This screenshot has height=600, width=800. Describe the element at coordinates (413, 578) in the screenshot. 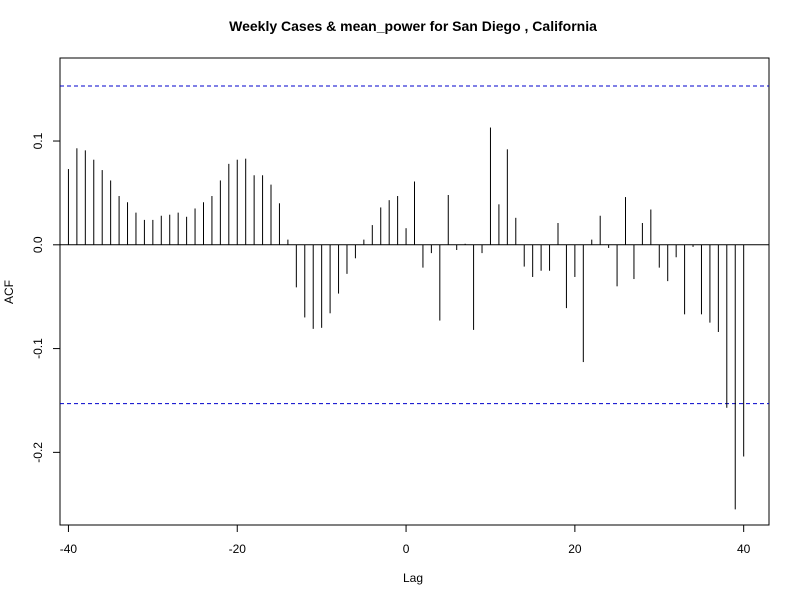

I see `x-axis-label: Lag` at that location.